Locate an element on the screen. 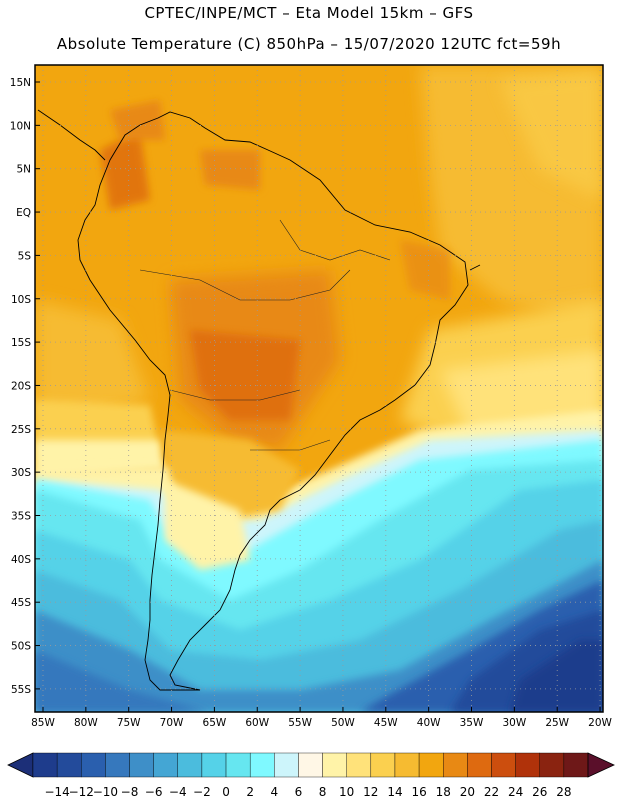  lat-label: 55S is located at coordinates (21, 690).